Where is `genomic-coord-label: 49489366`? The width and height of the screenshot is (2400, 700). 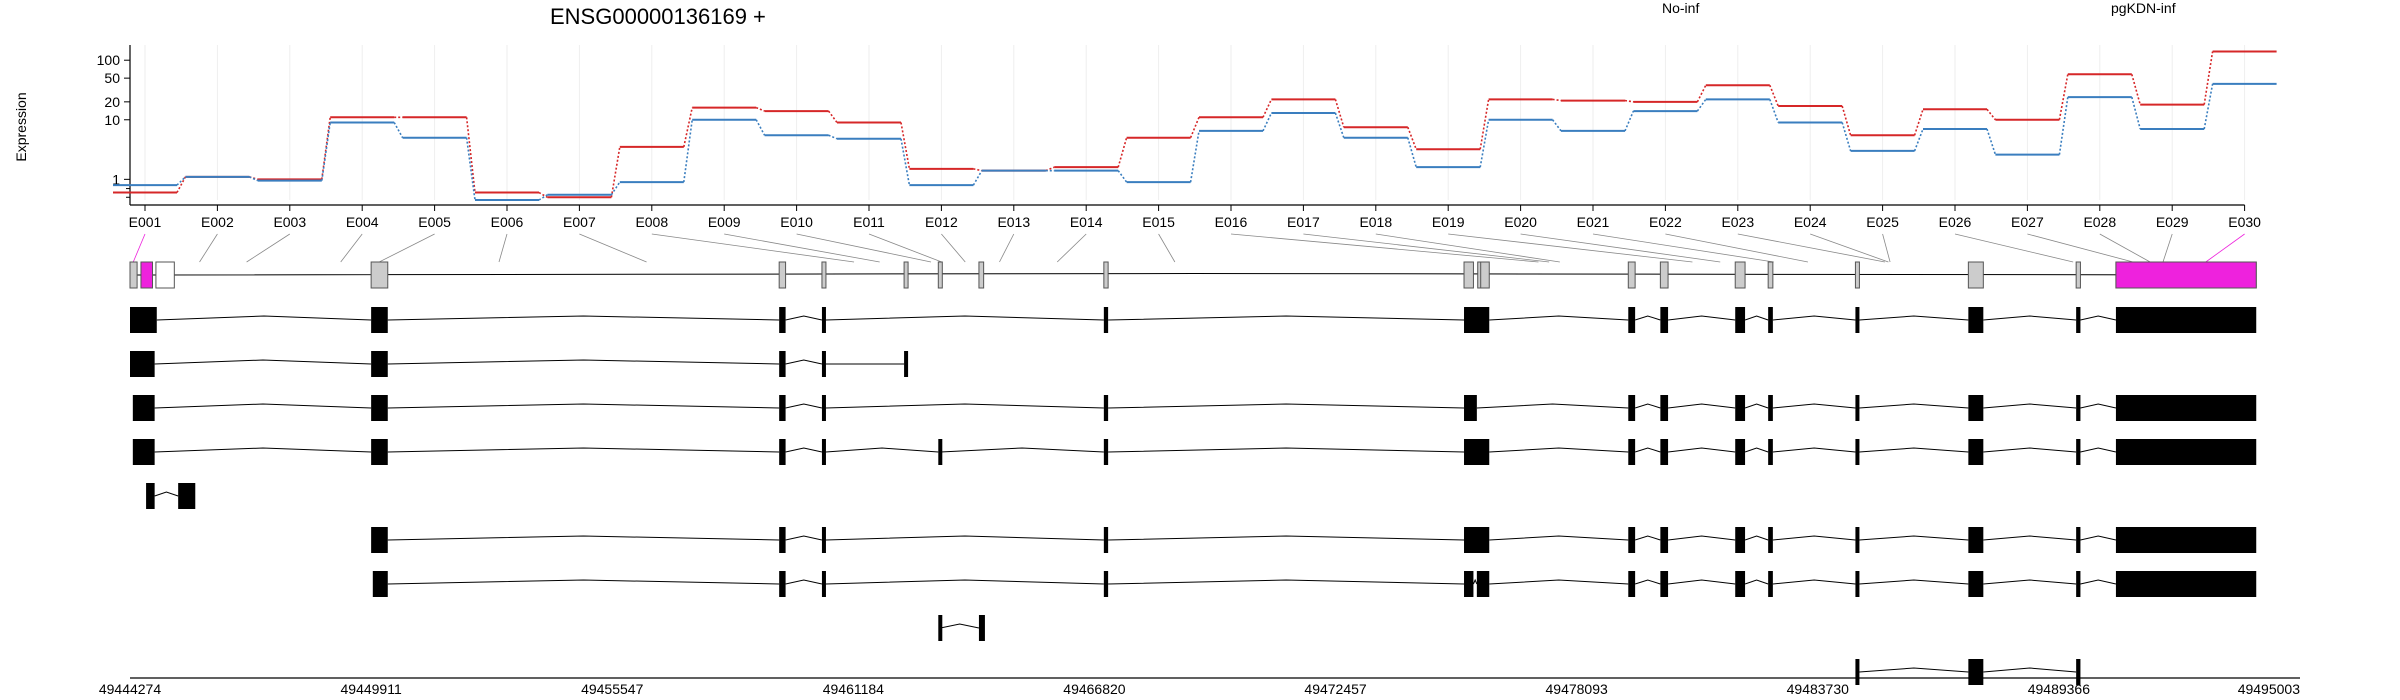
genomic-coord-label: 49489366 is located at coordinates (2059, 689).